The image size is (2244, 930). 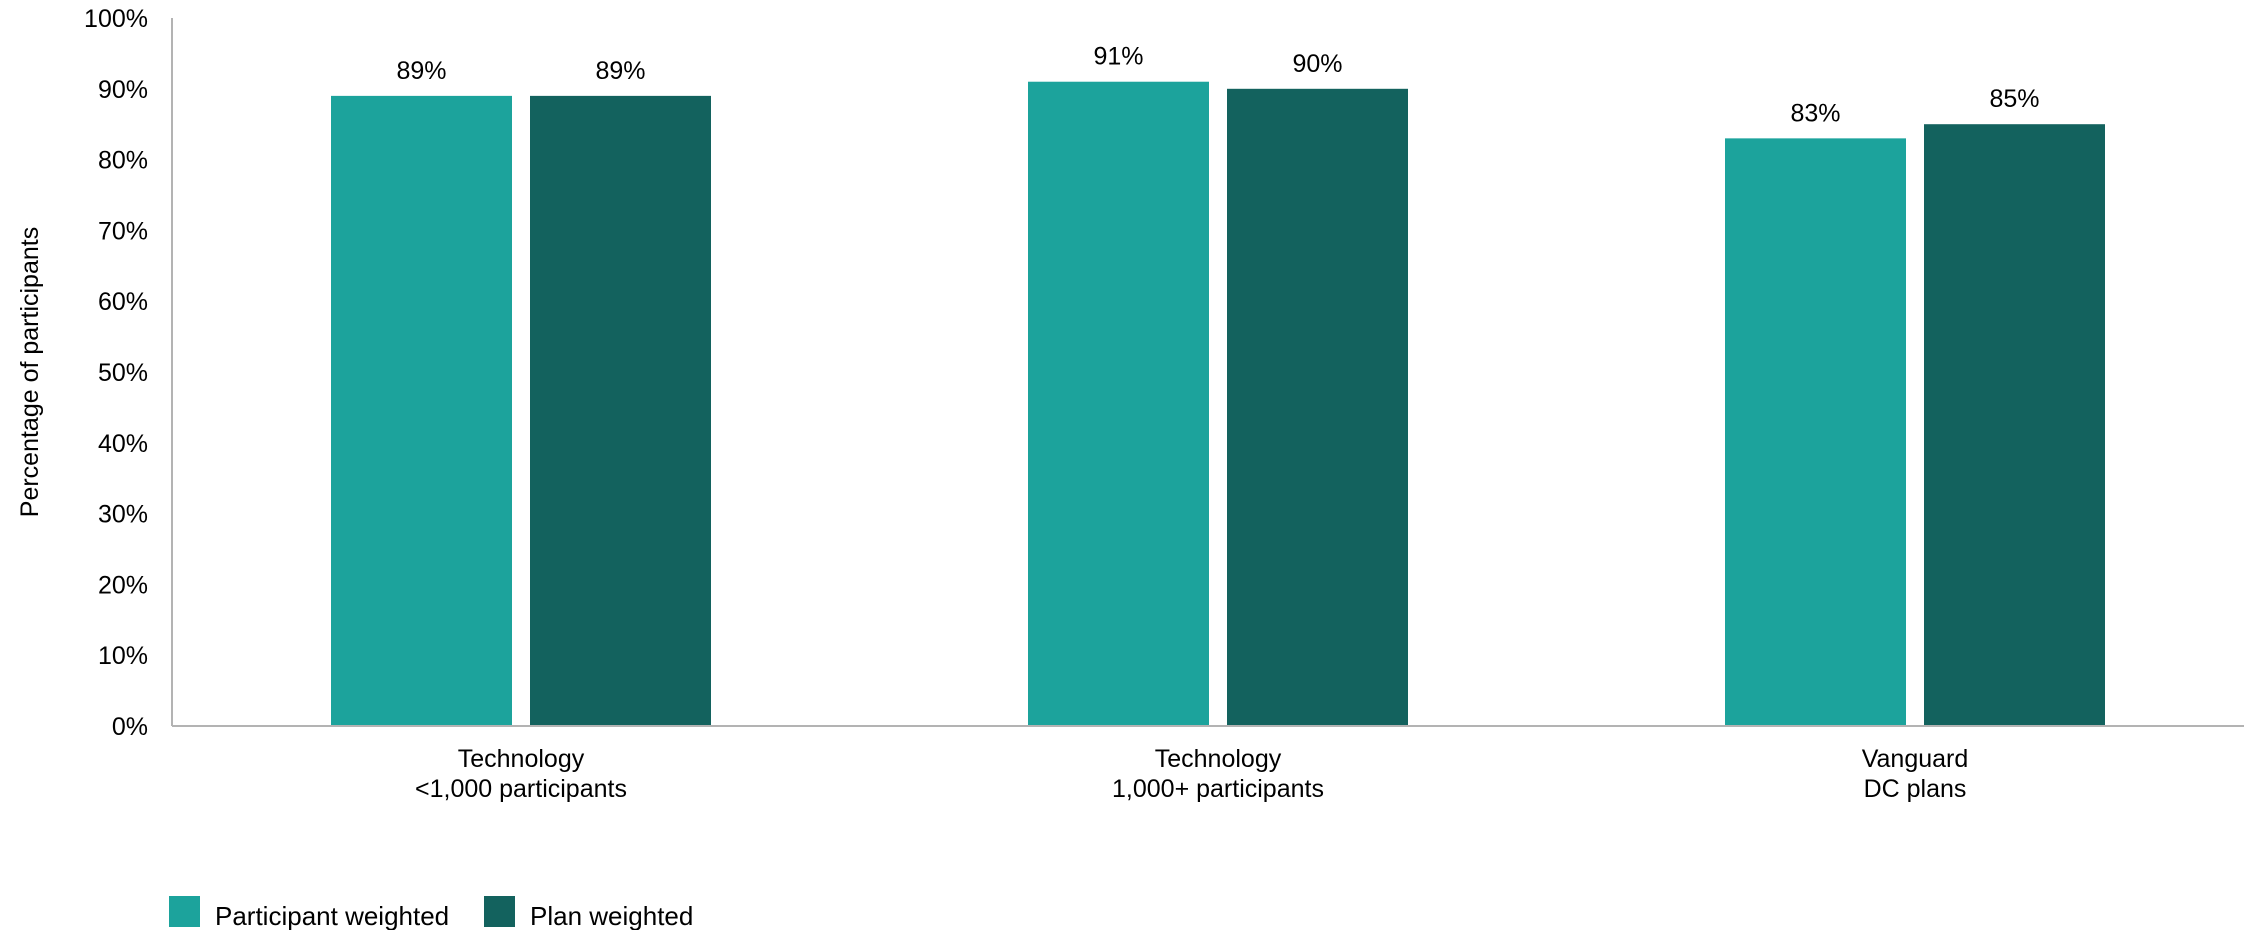 I want to click on y-tick-label: 70%, so click(x=123, y=231).